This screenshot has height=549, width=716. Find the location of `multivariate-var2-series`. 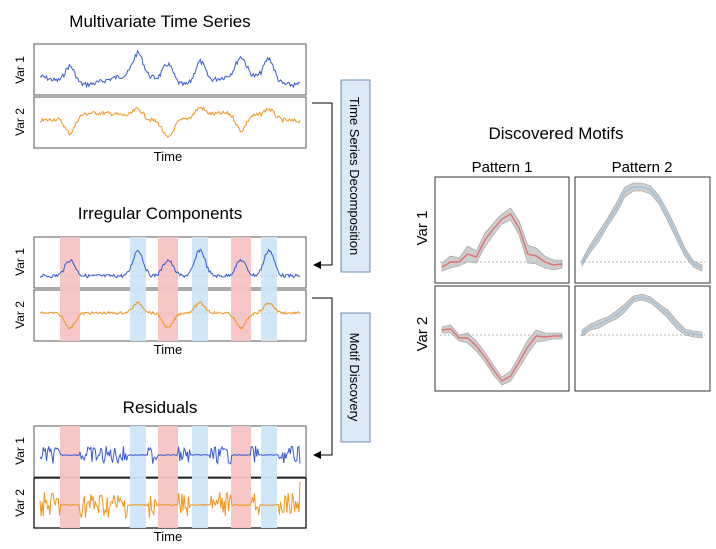

multivariate-var2-series is located at coordinates (170, 122).